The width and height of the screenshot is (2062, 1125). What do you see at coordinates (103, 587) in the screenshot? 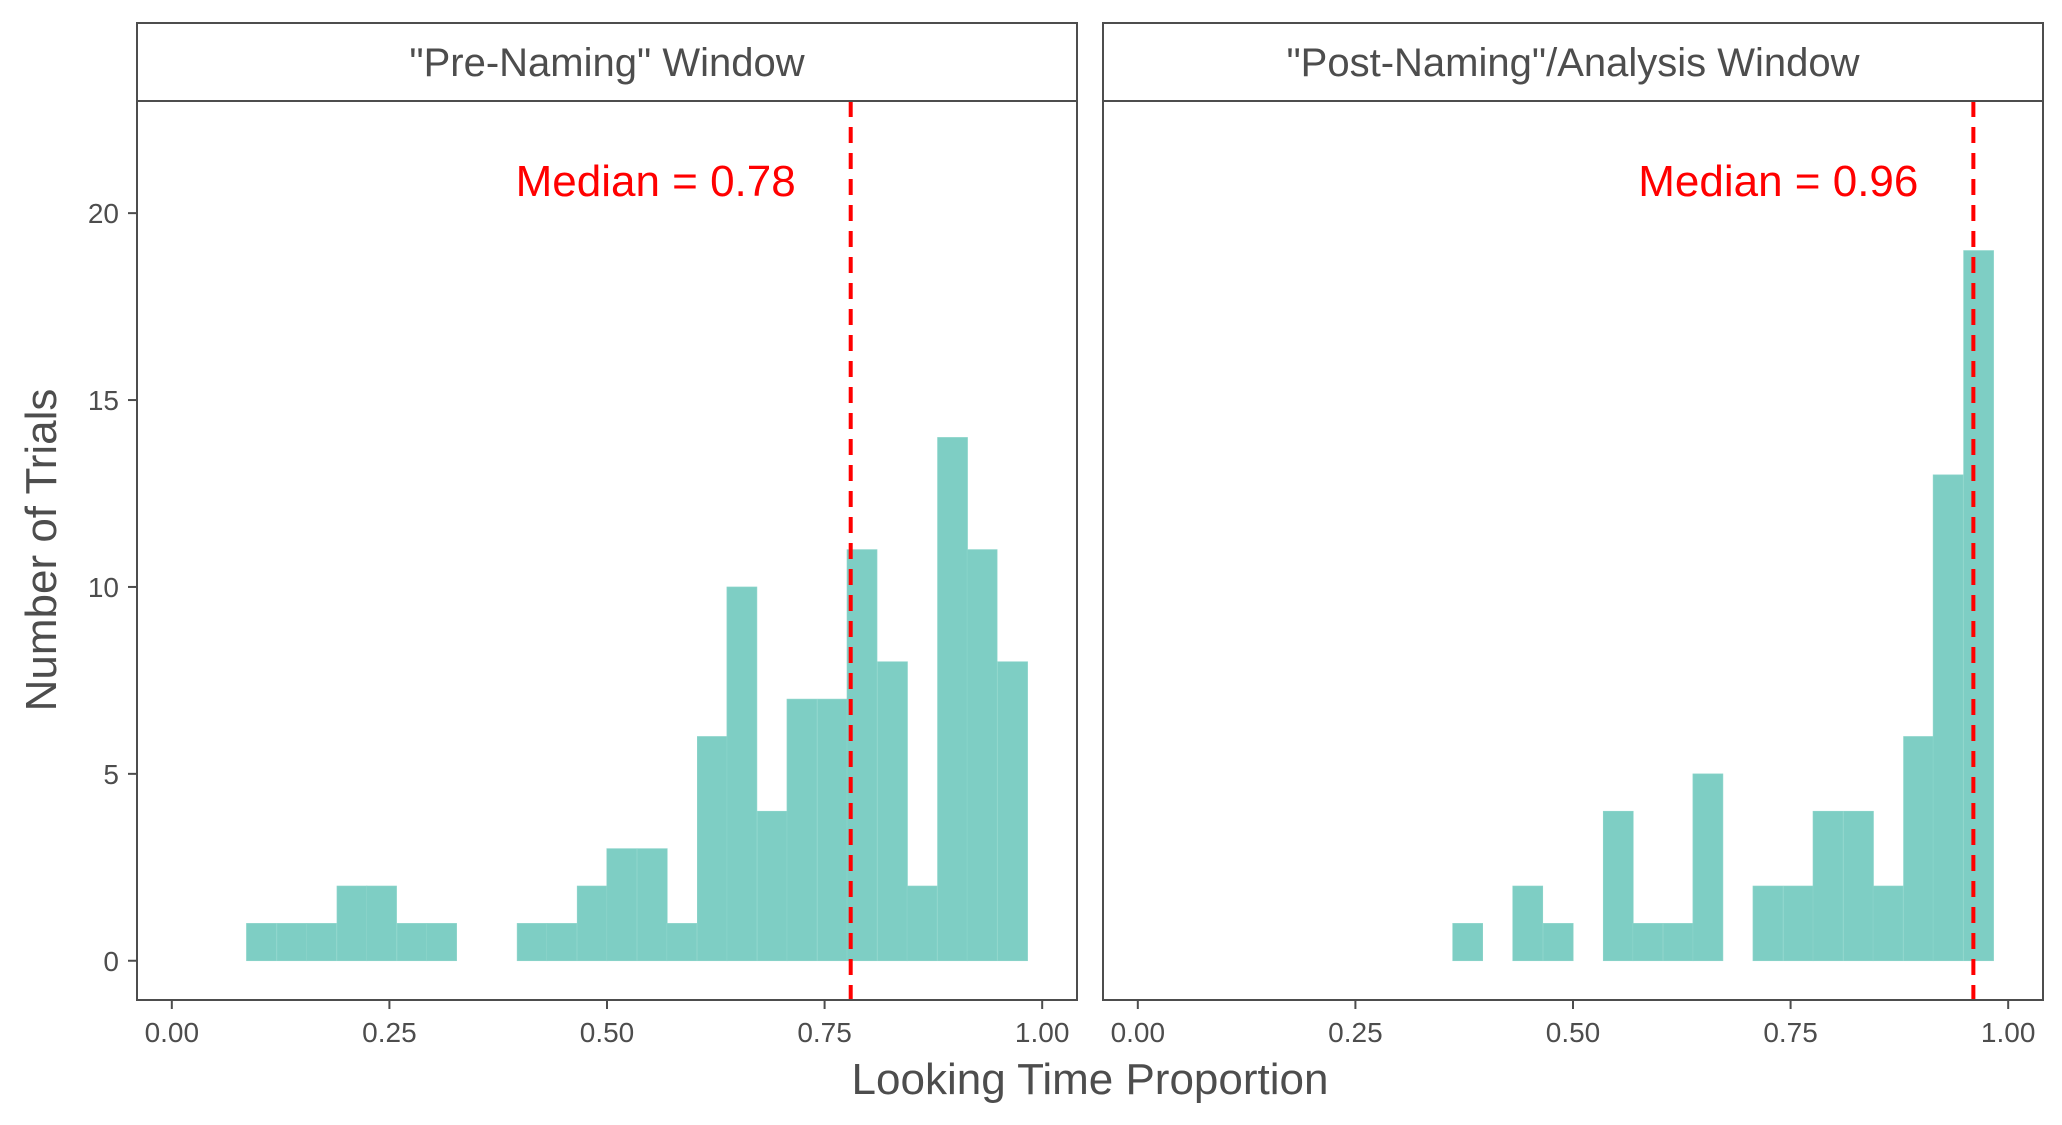
I see `y-tick-label: 10` at bounding box center [103, 587].